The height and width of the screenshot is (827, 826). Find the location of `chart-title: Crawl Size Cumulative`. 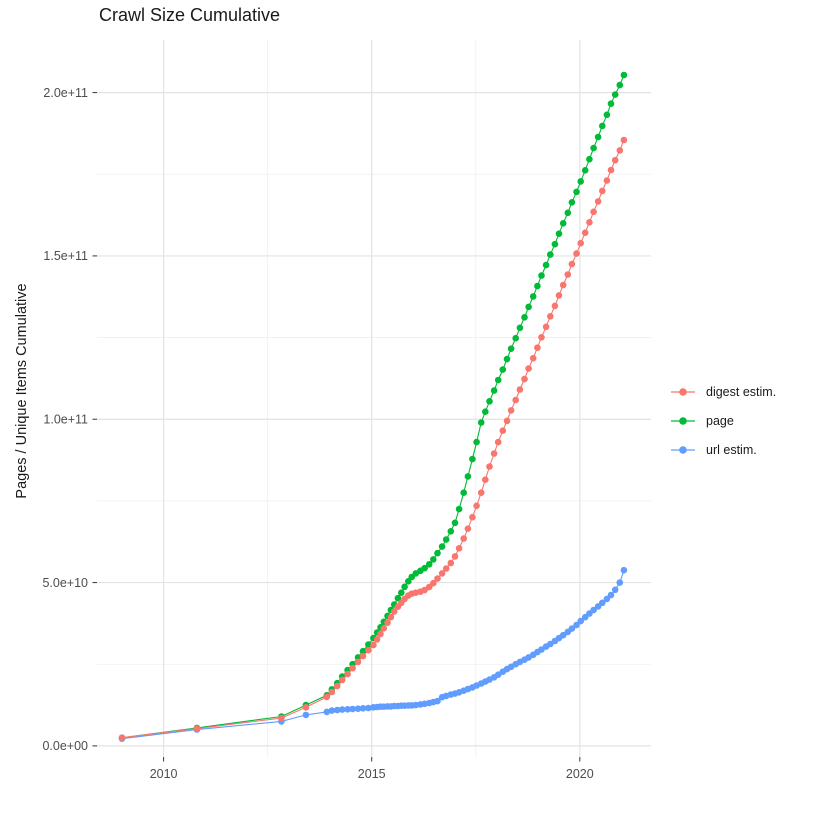

chart-title: Crawl Size Cumulative is located at coordinates (190, 15).